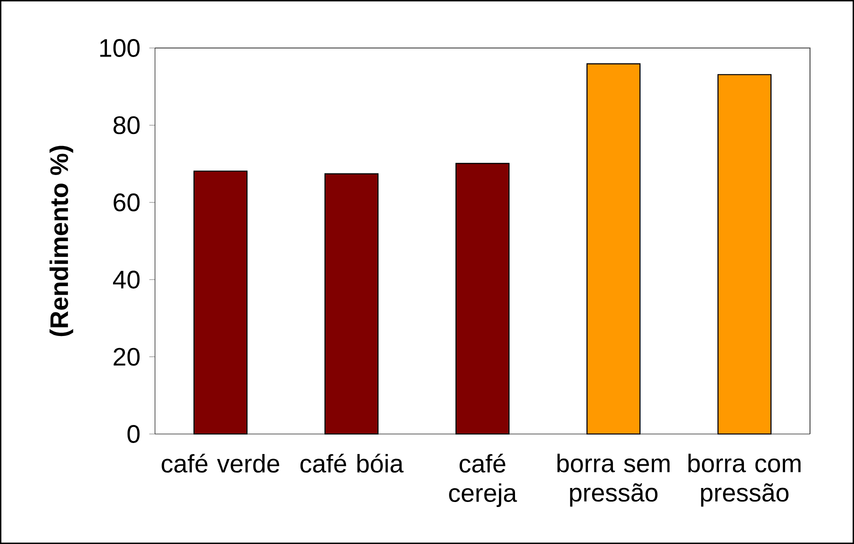 The image size is (854, 544). What do you see at coordinates (127, 357) in the screenshot?
I see `y-tick-label: 20` at bounding box center [127, 357].